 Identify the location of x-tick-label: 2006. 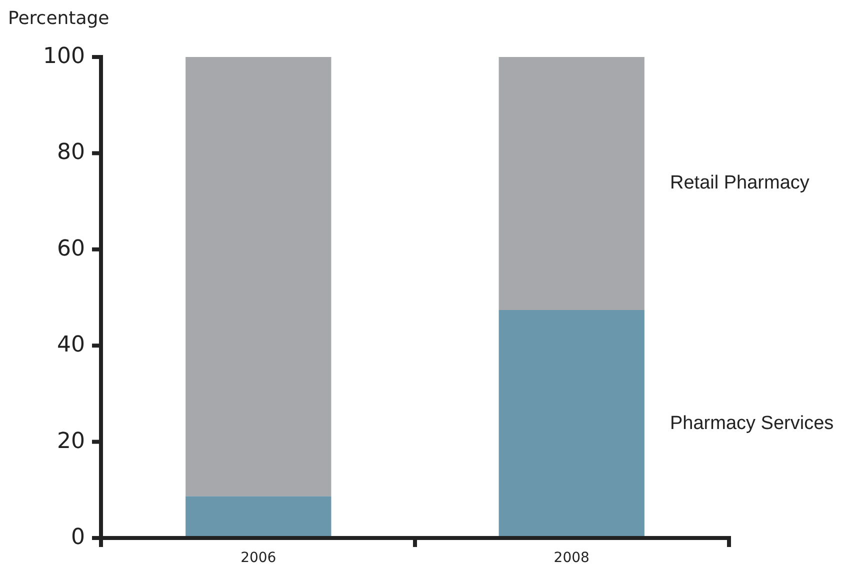
(258, 558).